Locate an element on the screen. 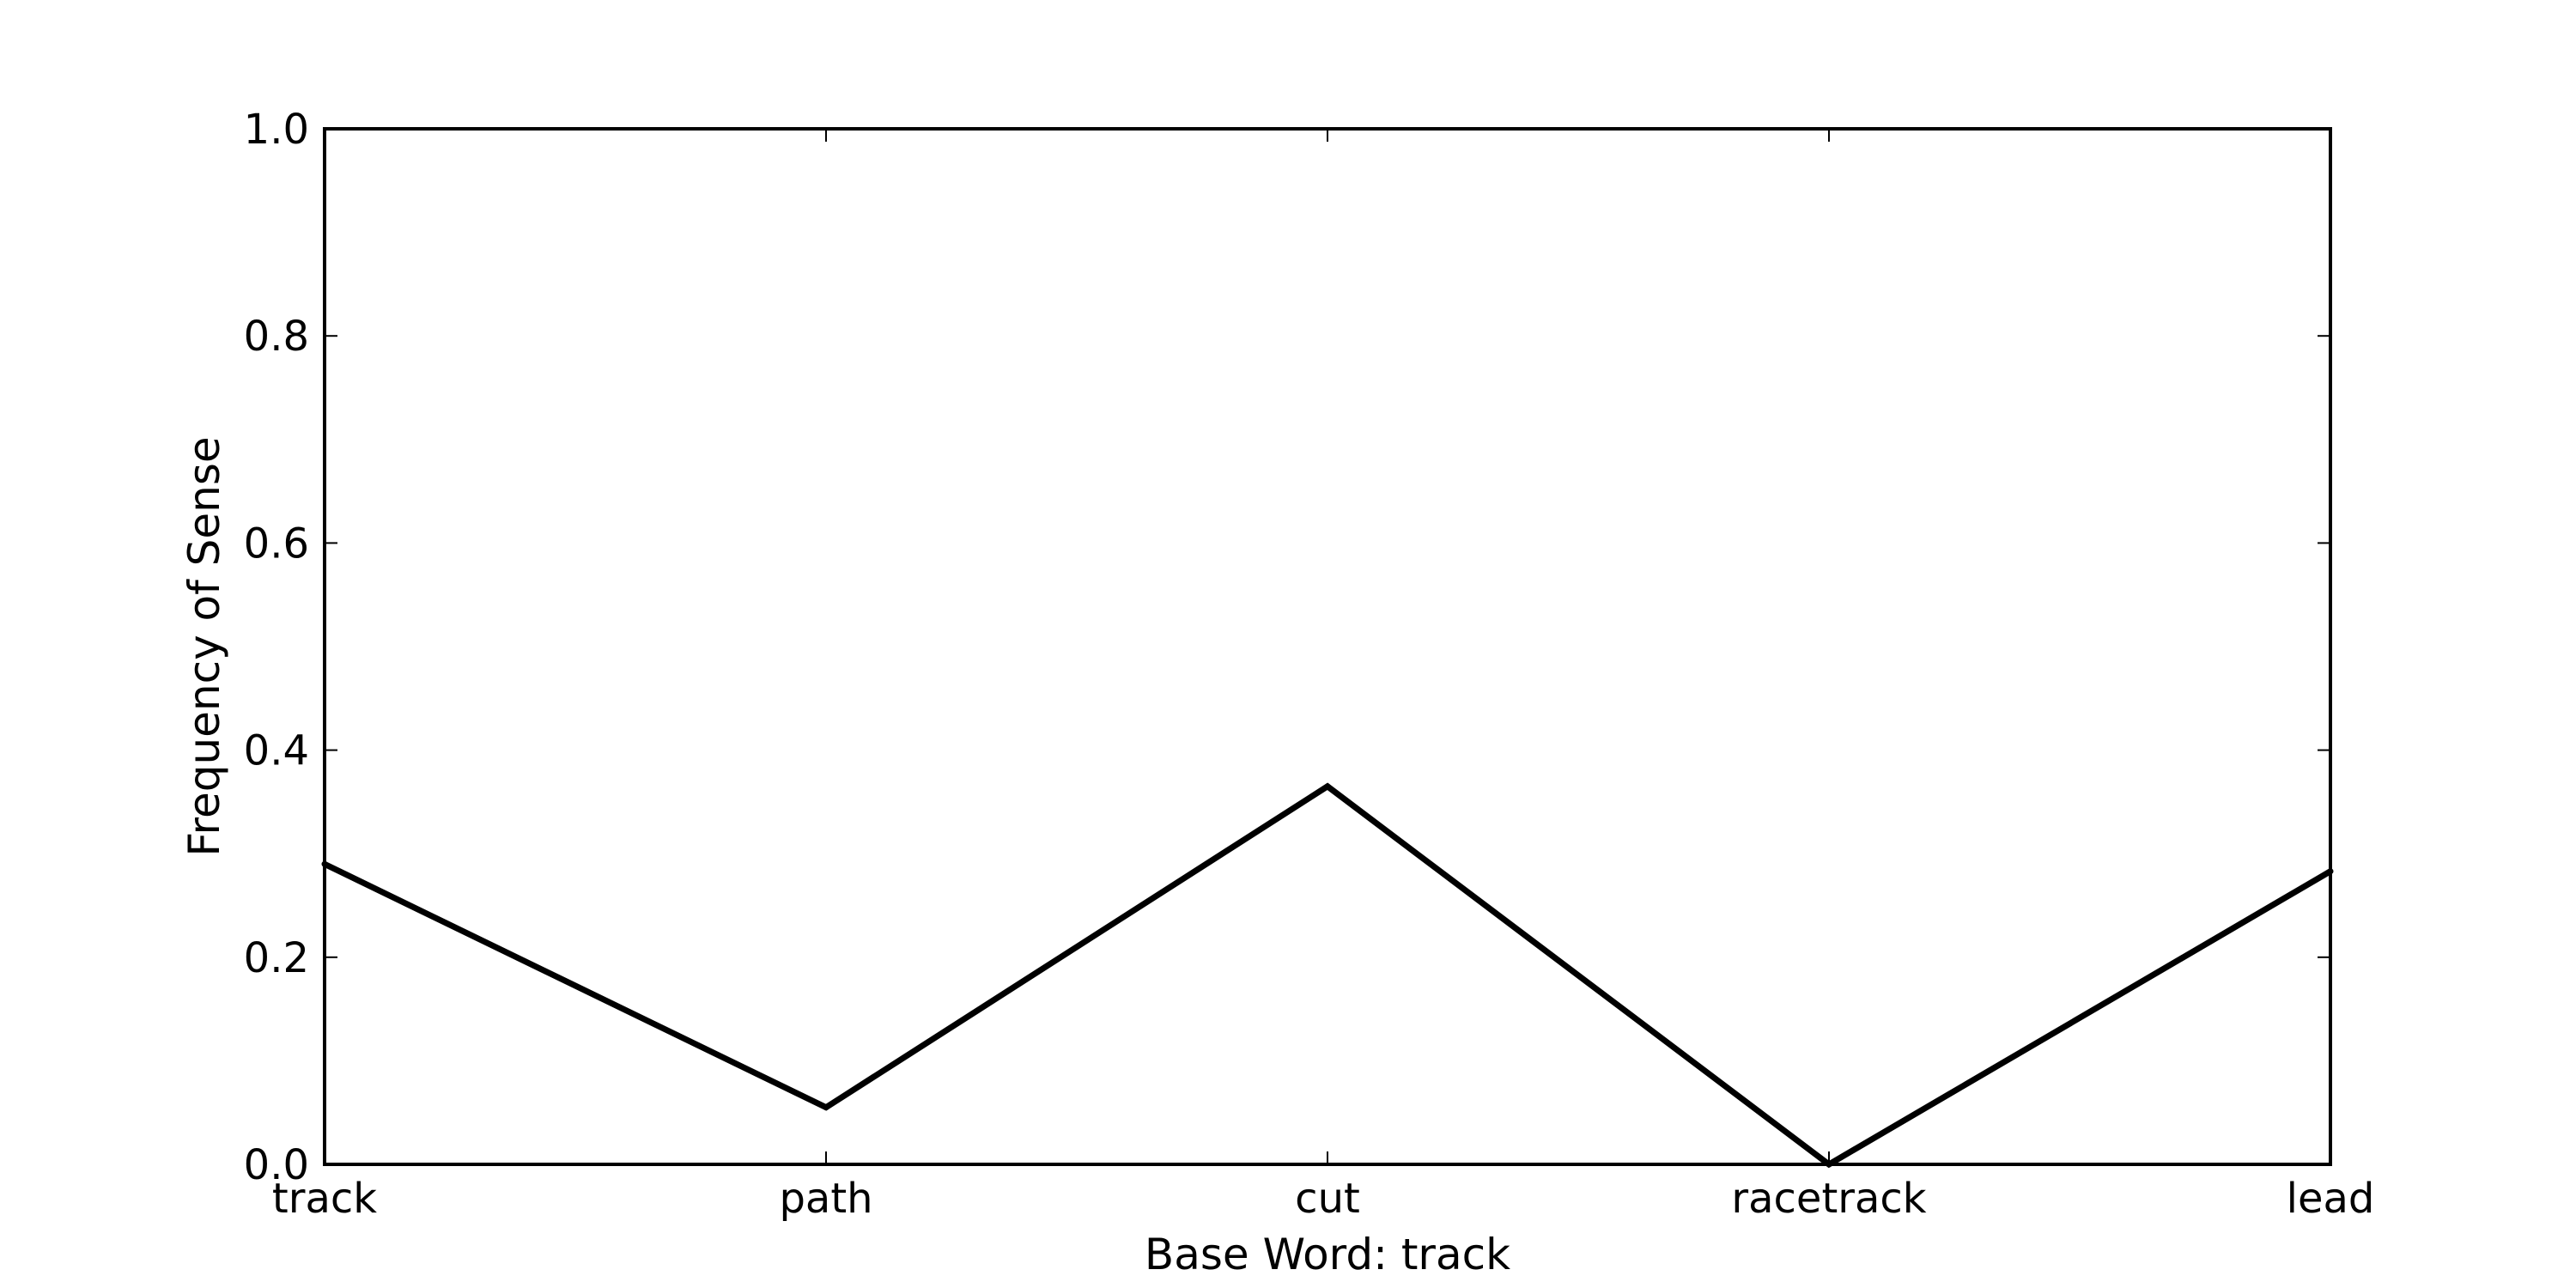 The width and height of the screenshot is (2576, 1288). x-tick-label: path is located at coordinates (825, 1199).